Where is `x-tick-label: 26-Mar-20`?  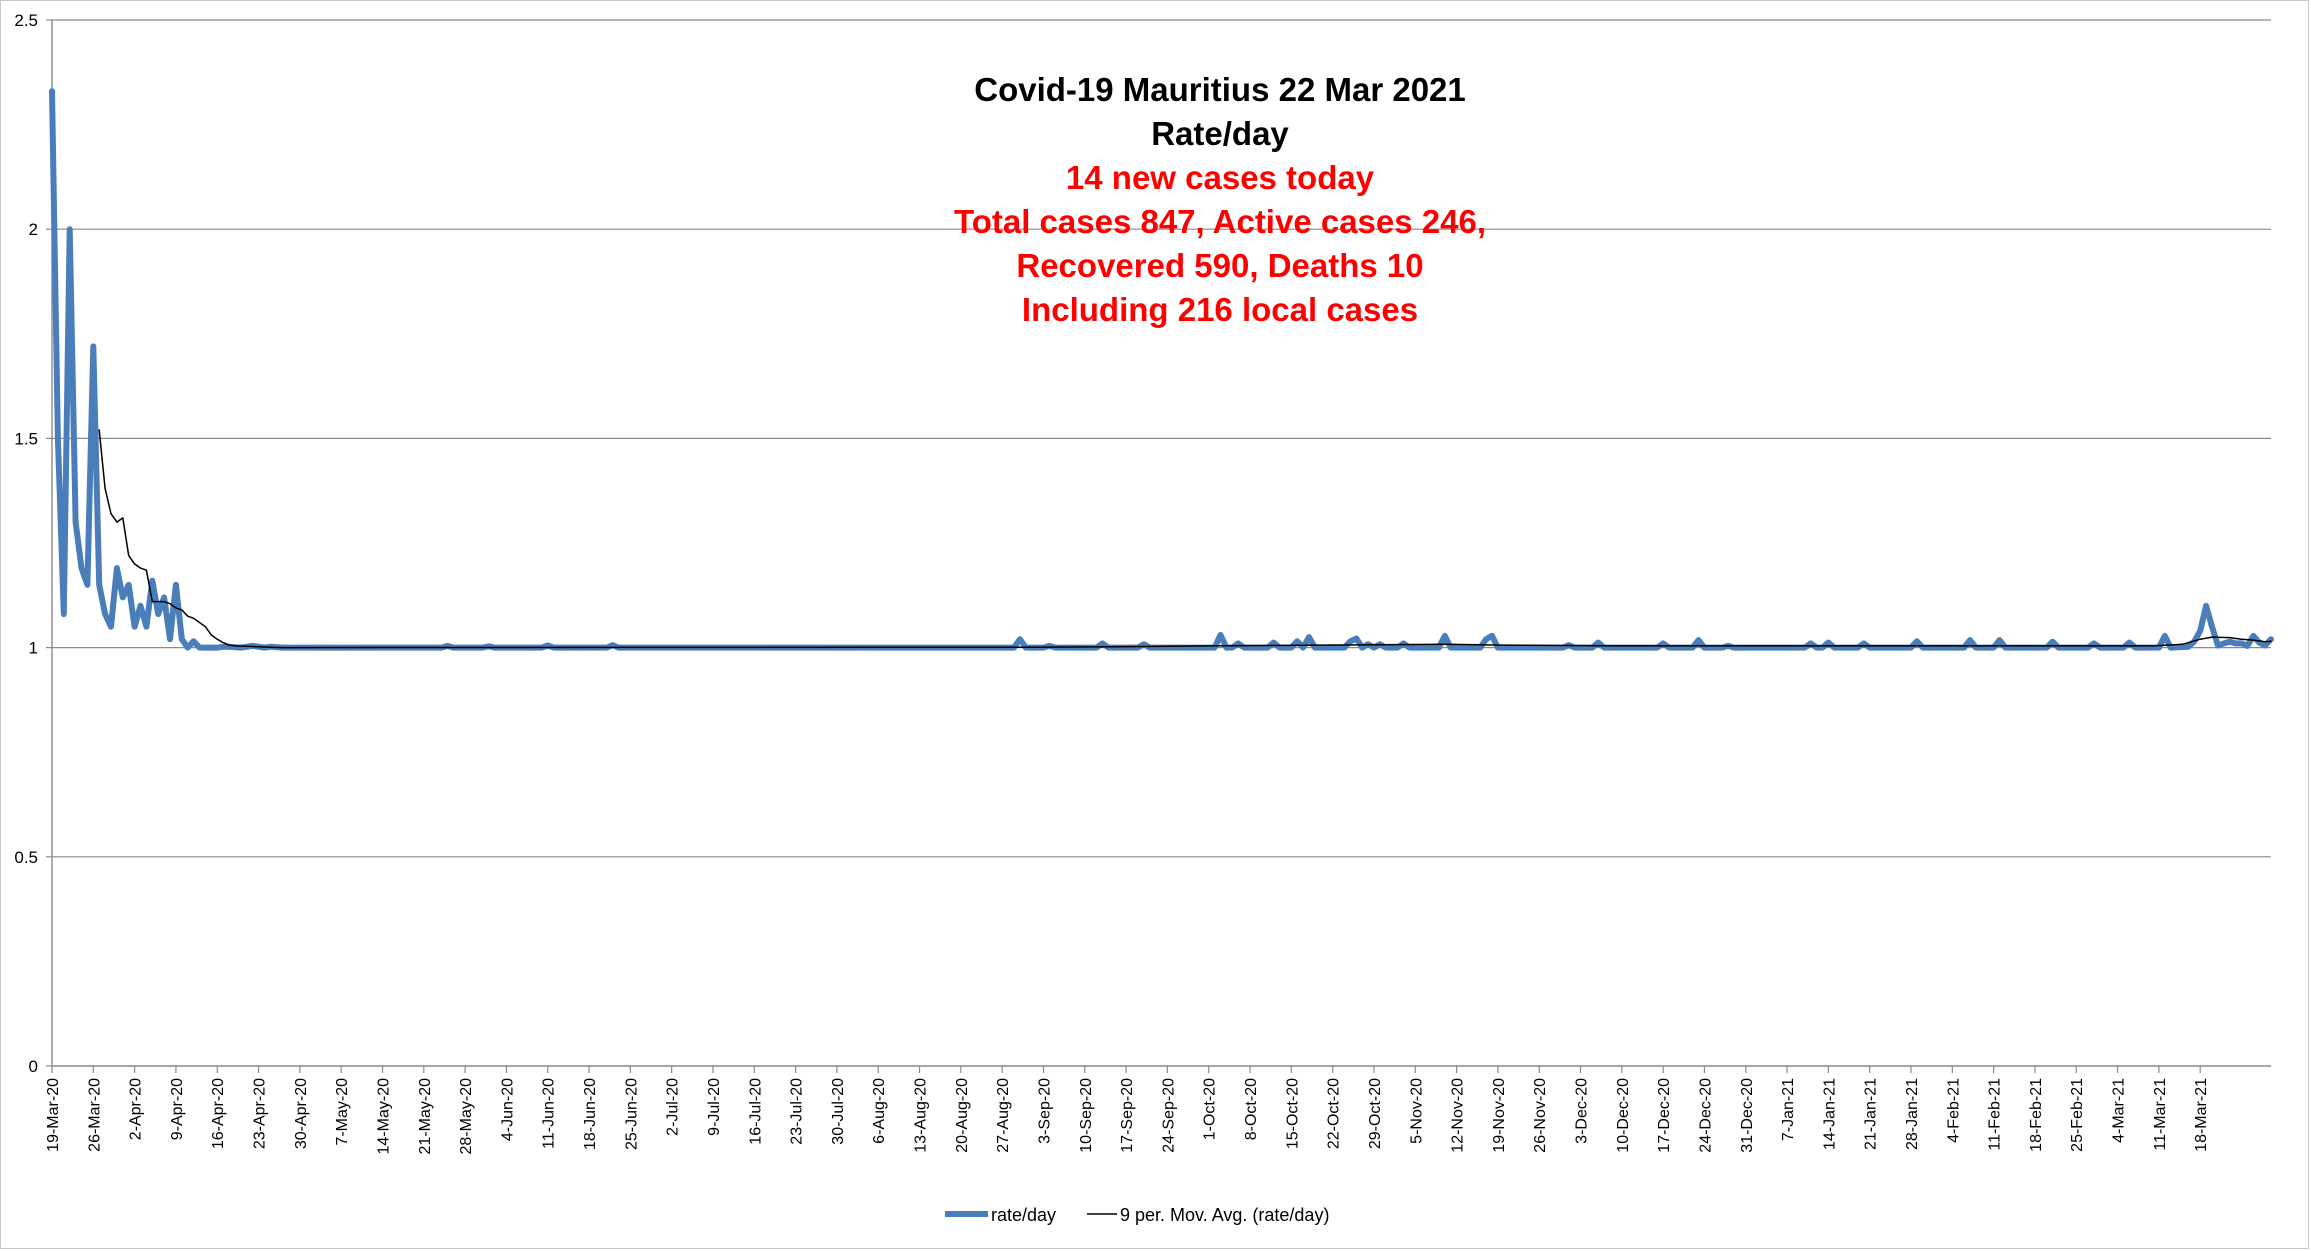
x-tick-label: 26-Mar-20 is located at coordinates (94, 1115).